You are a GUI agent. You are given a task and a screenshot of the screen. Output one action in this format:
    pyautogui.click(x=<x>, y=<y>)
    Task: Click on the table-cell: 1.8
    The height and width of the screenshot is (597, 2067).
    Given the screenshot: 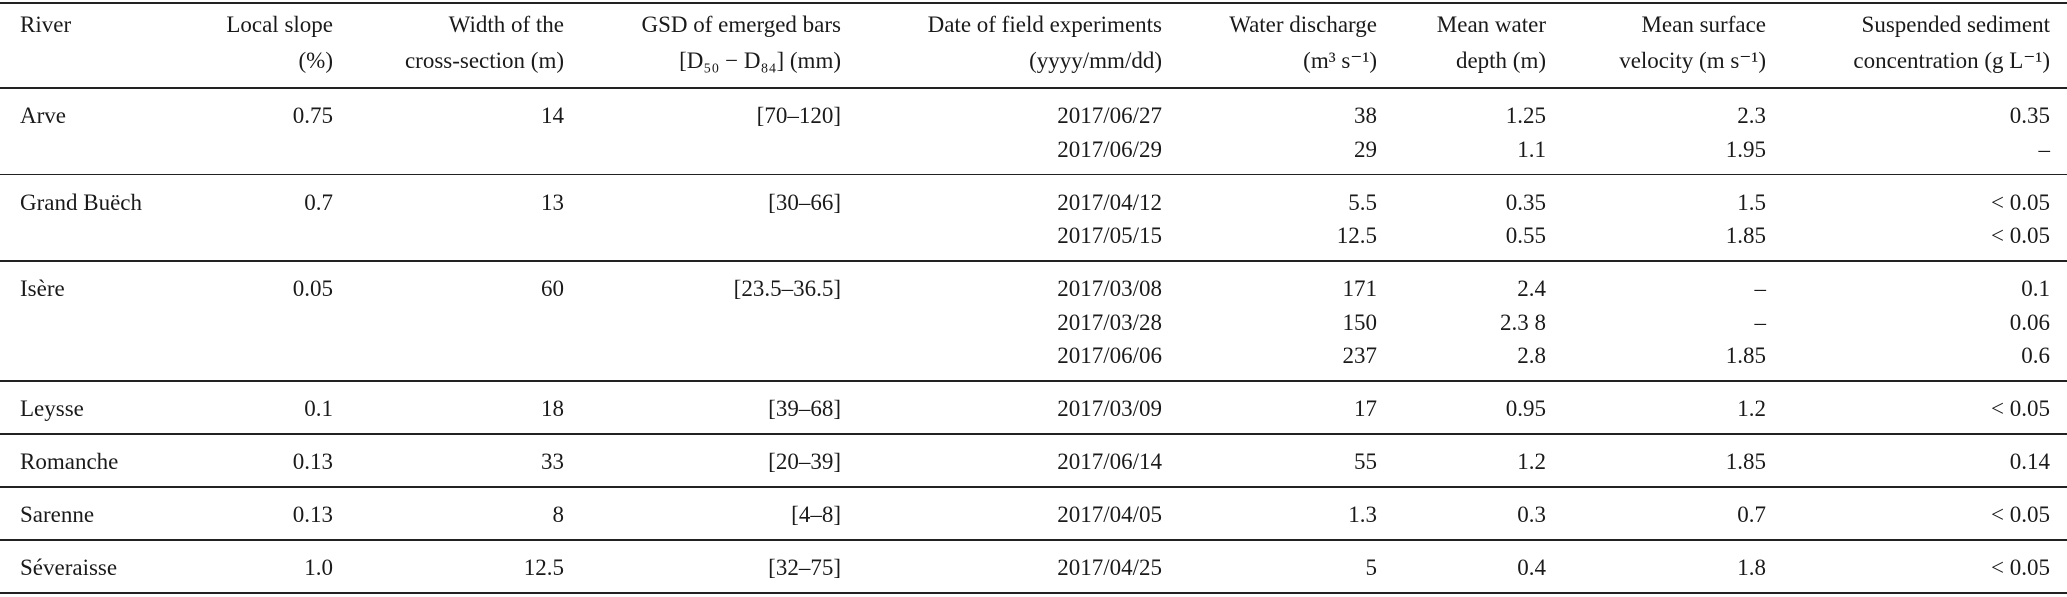 What is the action you would take?
    pyautogui.click(x=1751, y=568)
    